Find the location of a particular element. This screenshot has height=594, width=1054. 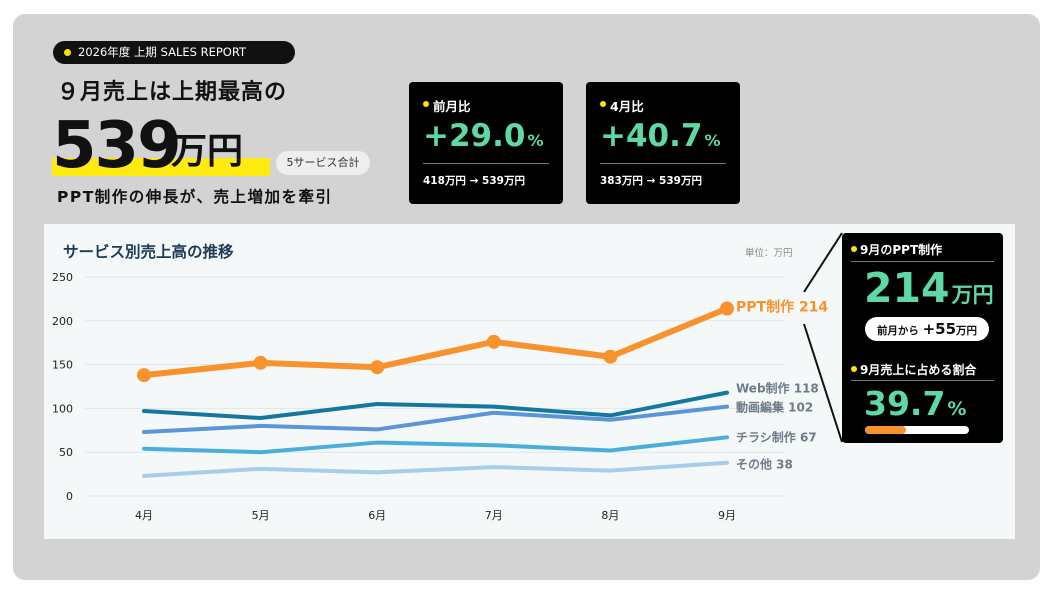

ppt-sept-number: 214 is located at coordinates (907, 288).